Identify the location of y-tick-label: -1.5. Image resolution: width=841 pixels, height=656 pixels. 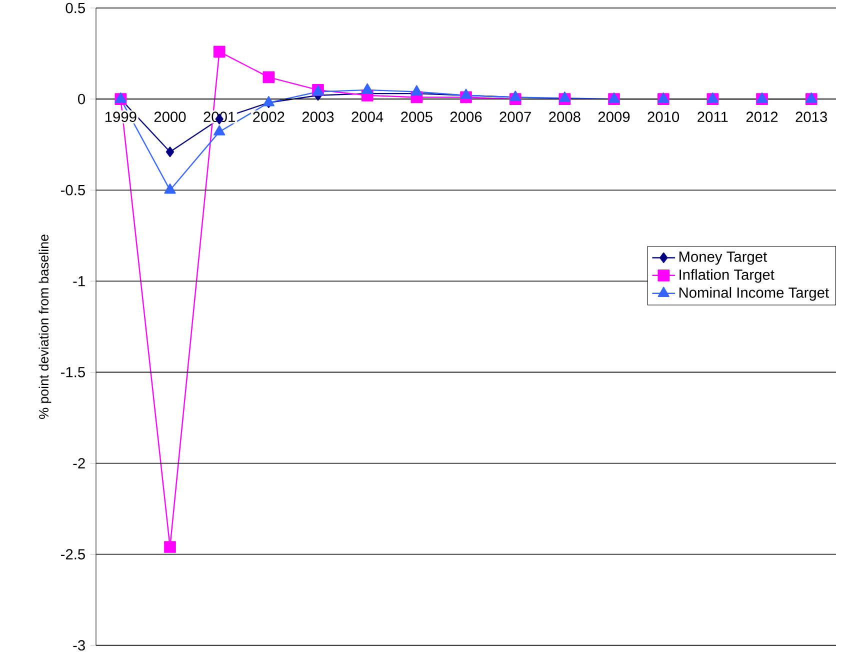
(72, 372).